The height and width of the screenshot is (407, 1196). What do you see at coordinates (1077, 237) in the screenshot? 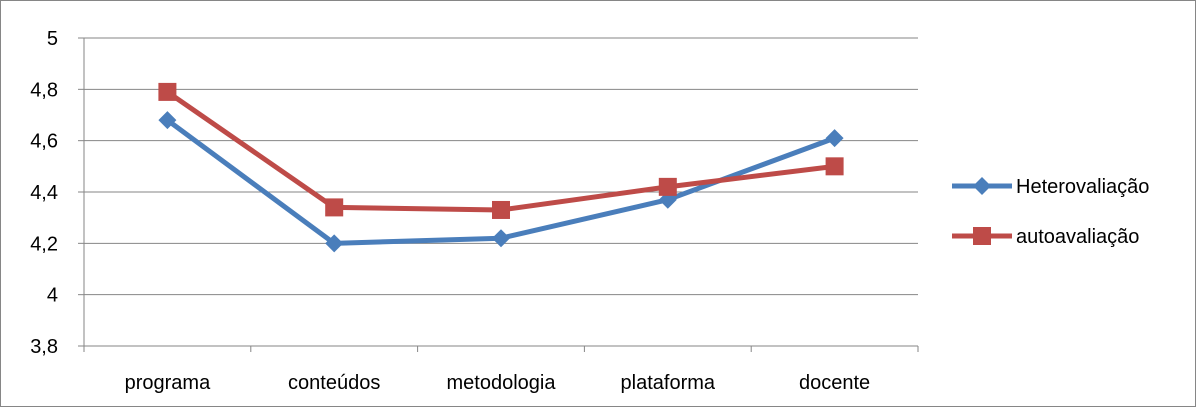
I see `legend-label: autoavaliação` at bounding box center [1077, 237].